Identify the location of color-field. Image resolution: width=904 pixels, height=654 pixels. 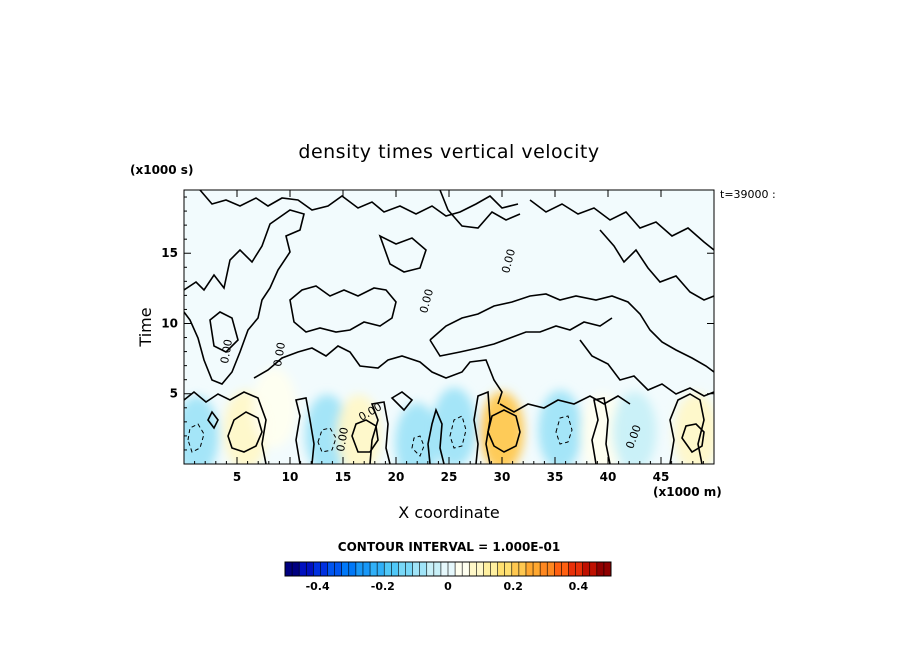
(449, 415).